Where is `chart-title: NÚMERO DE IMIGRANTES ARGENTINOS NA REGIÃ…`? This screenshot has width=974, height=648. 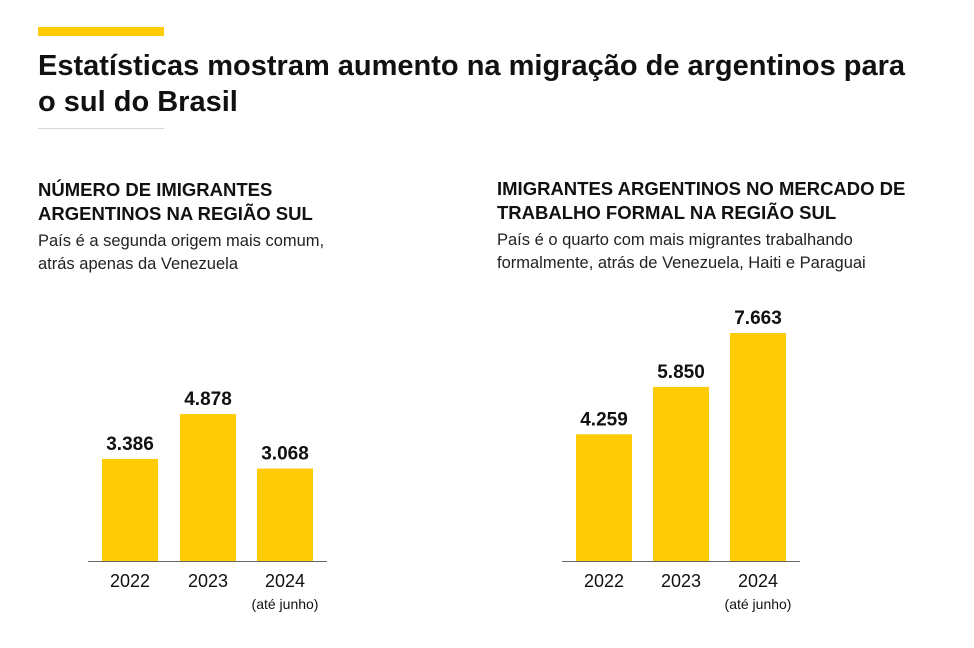
chart-title: NÚMERO DE IMIGRANTES ARGENTINOS NA REGIÃ… is located at coordinates (175, 201).